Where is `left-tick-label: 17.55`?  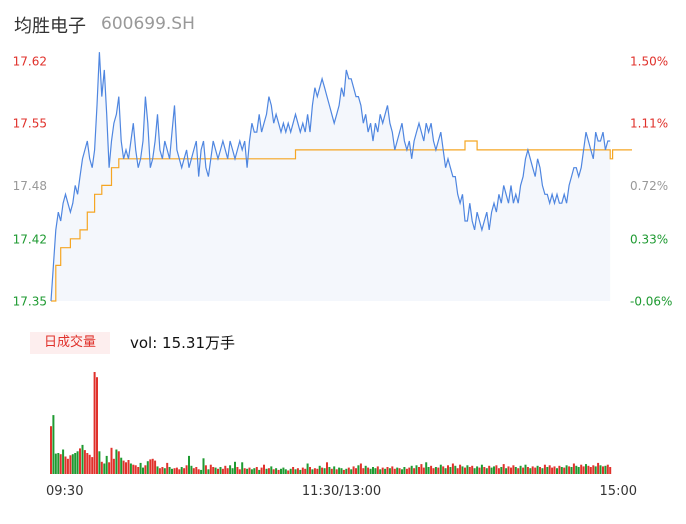 left-tick-label: 17.55 is located at coordinates (30, 124).